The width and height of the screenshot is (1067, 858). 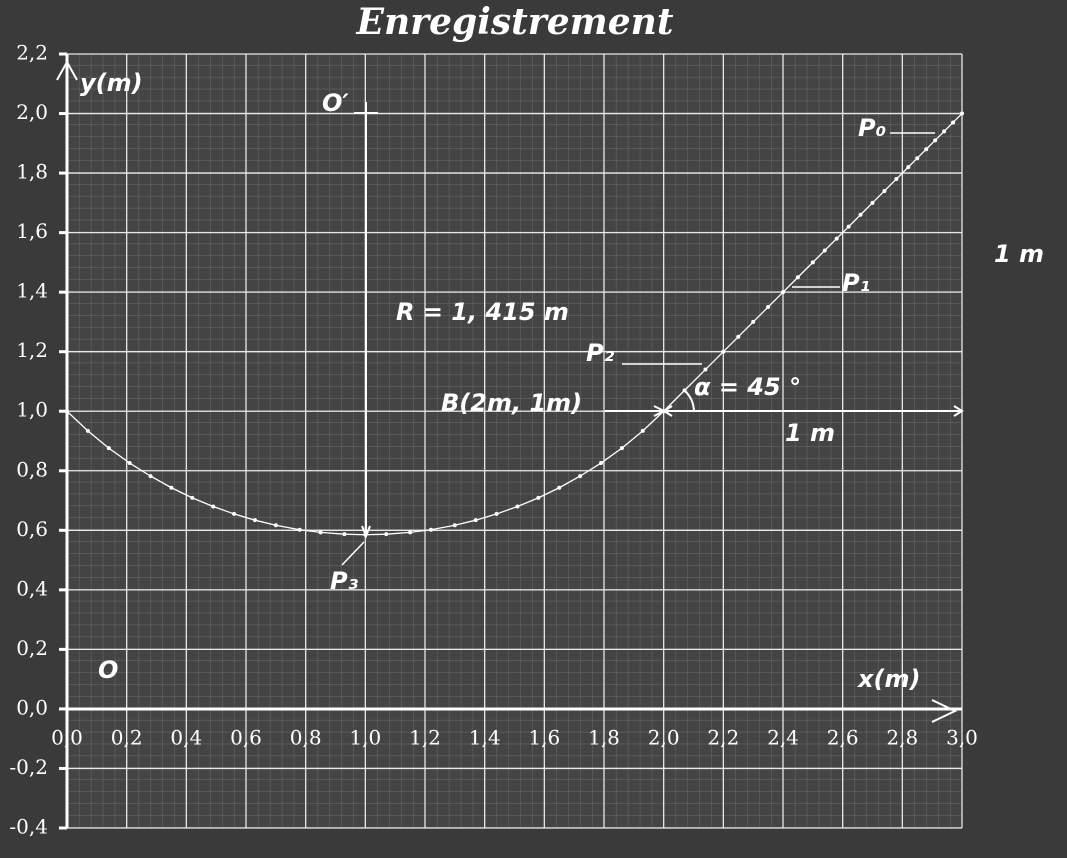 I want to click on annotation: O, so click(x=108, y=670).